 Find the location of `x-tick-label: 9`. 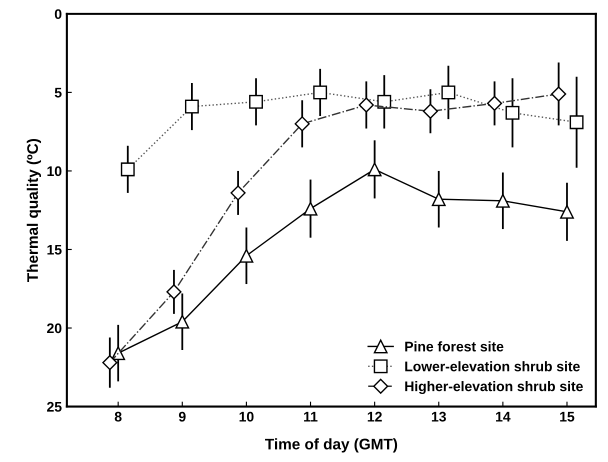

x-tick-label: 9 is located at coordinates (182, 417).